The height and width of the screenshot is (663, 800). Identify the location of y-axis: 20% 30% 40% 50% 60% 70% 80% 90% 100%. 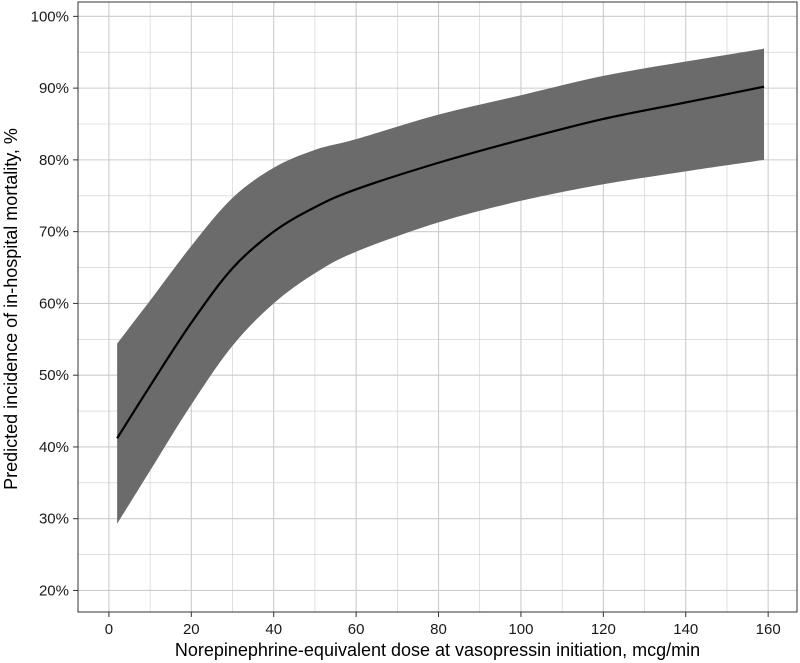
(54, 303).